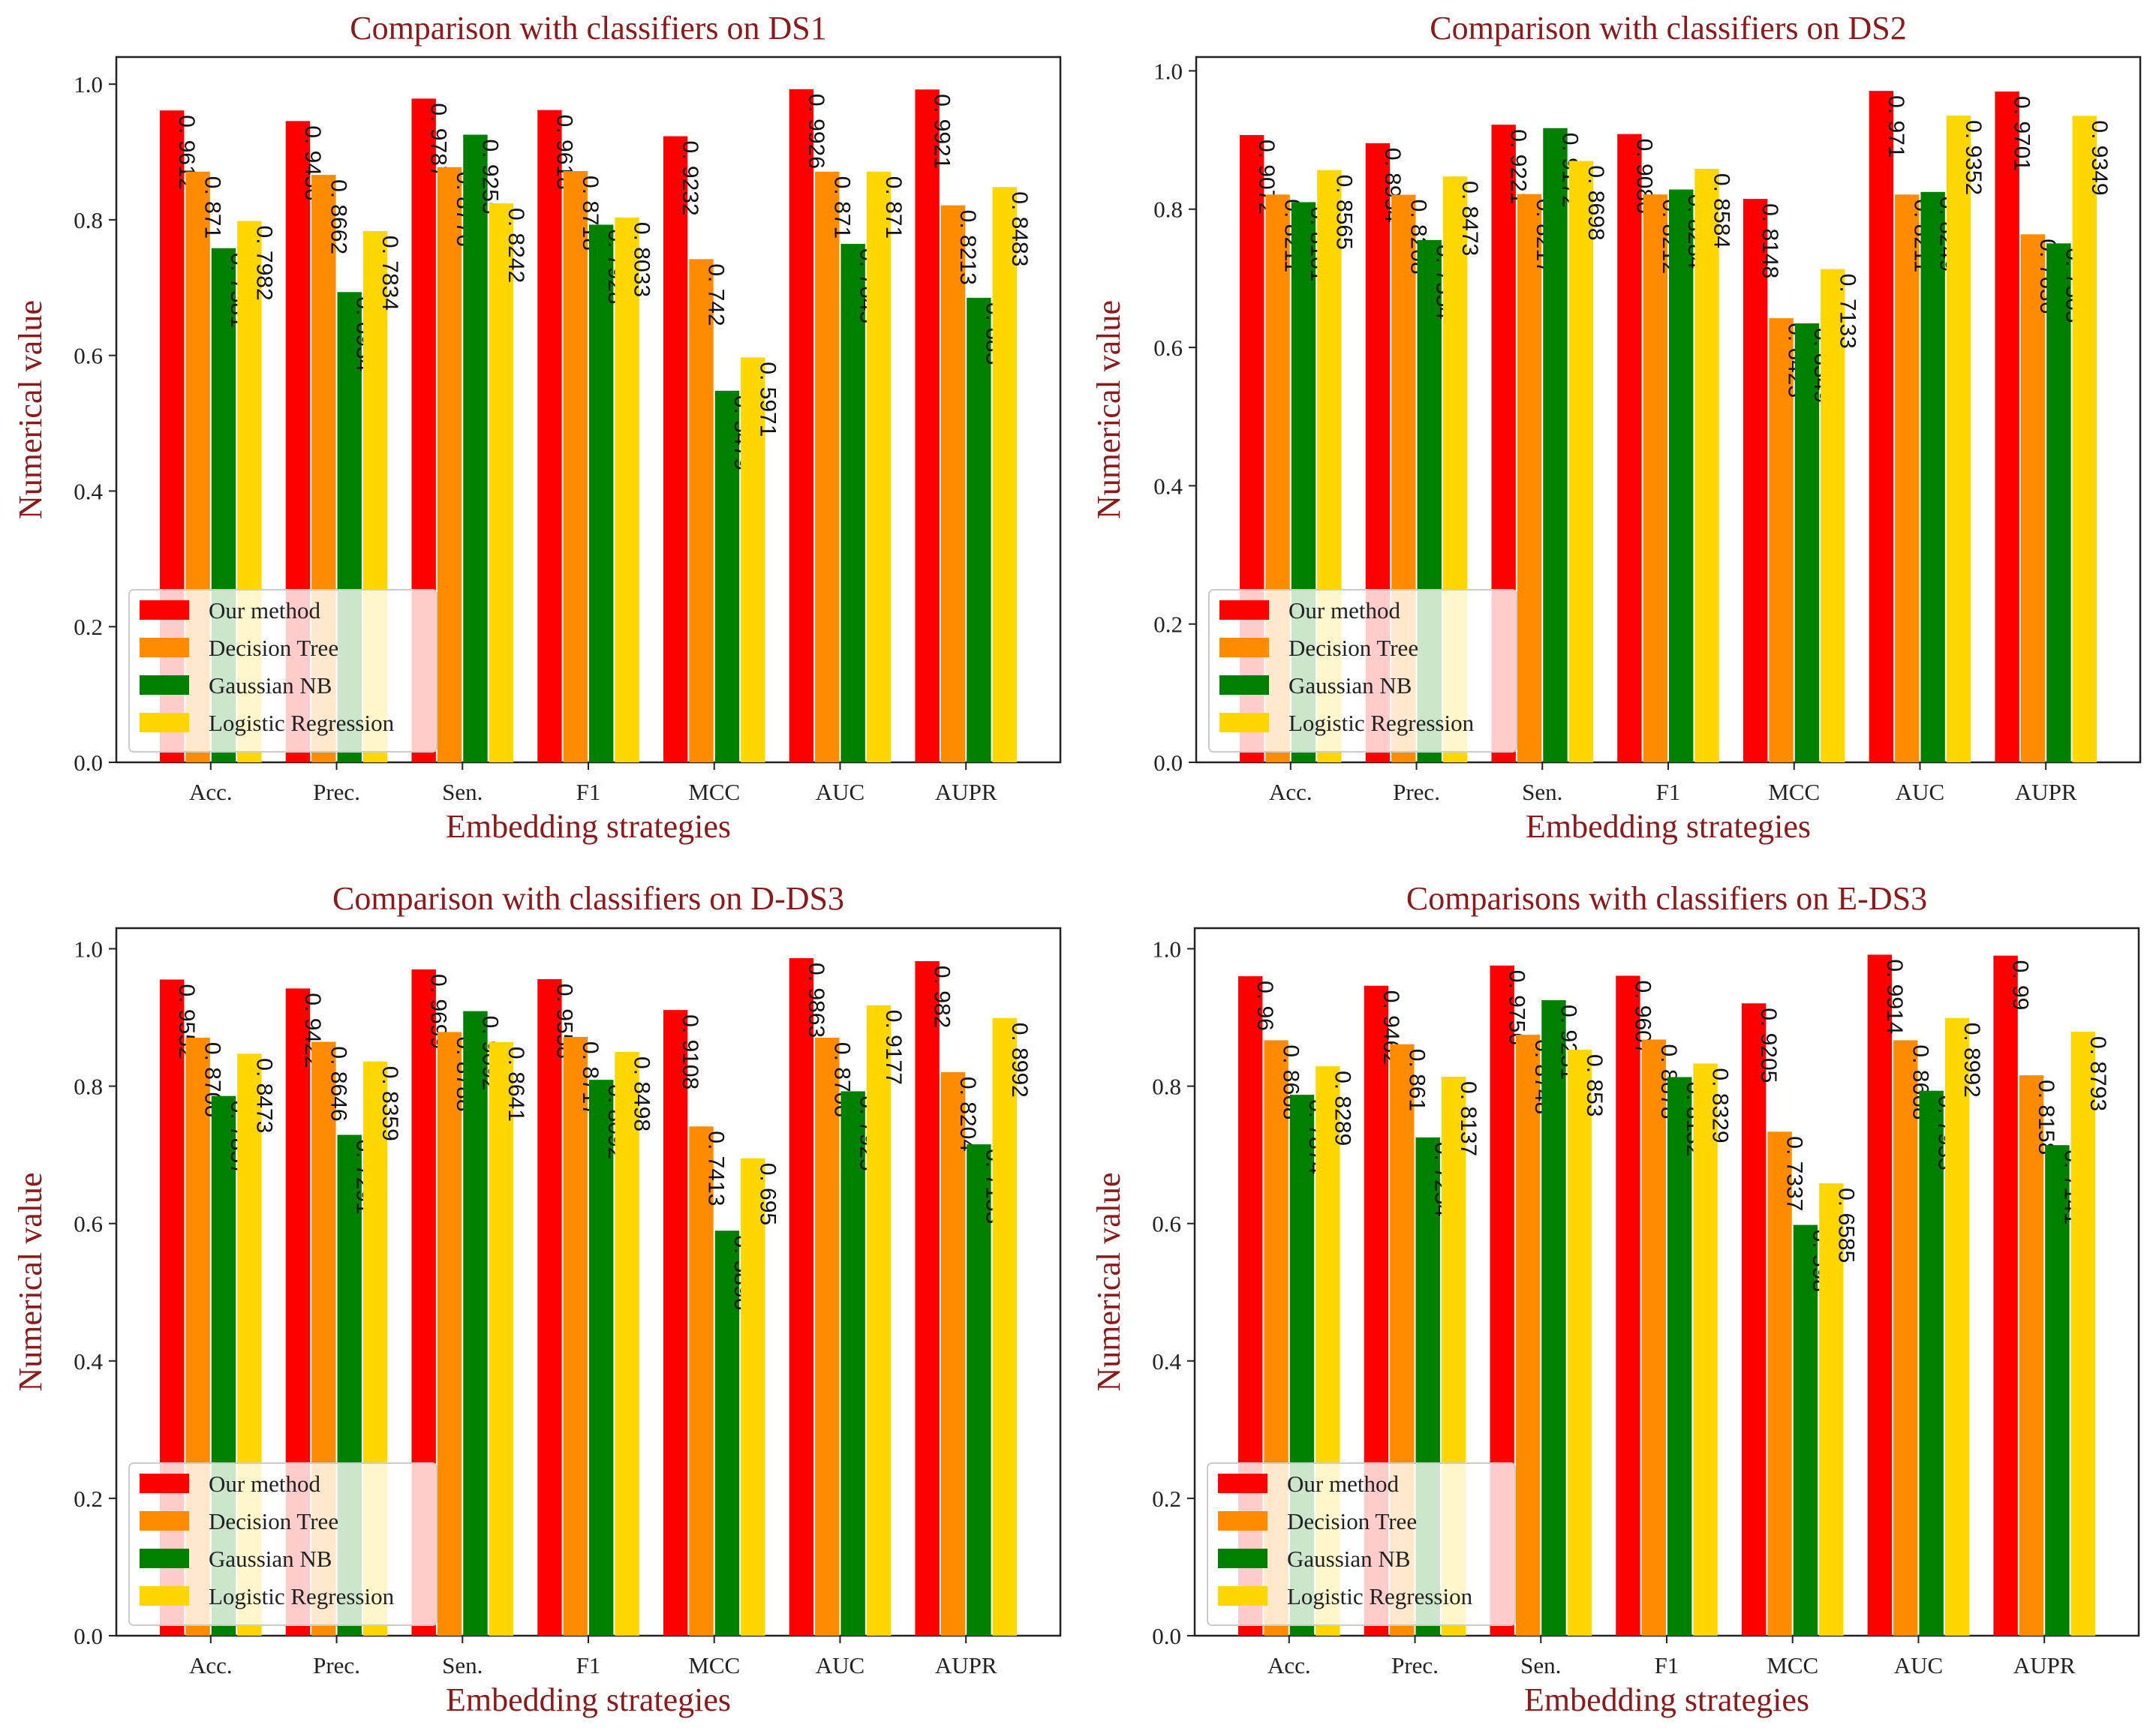  What do you see at coordinates (88, 491) in the screenshot?
I see `y-tick-label: 0.4` at bounding box center [88, 491].